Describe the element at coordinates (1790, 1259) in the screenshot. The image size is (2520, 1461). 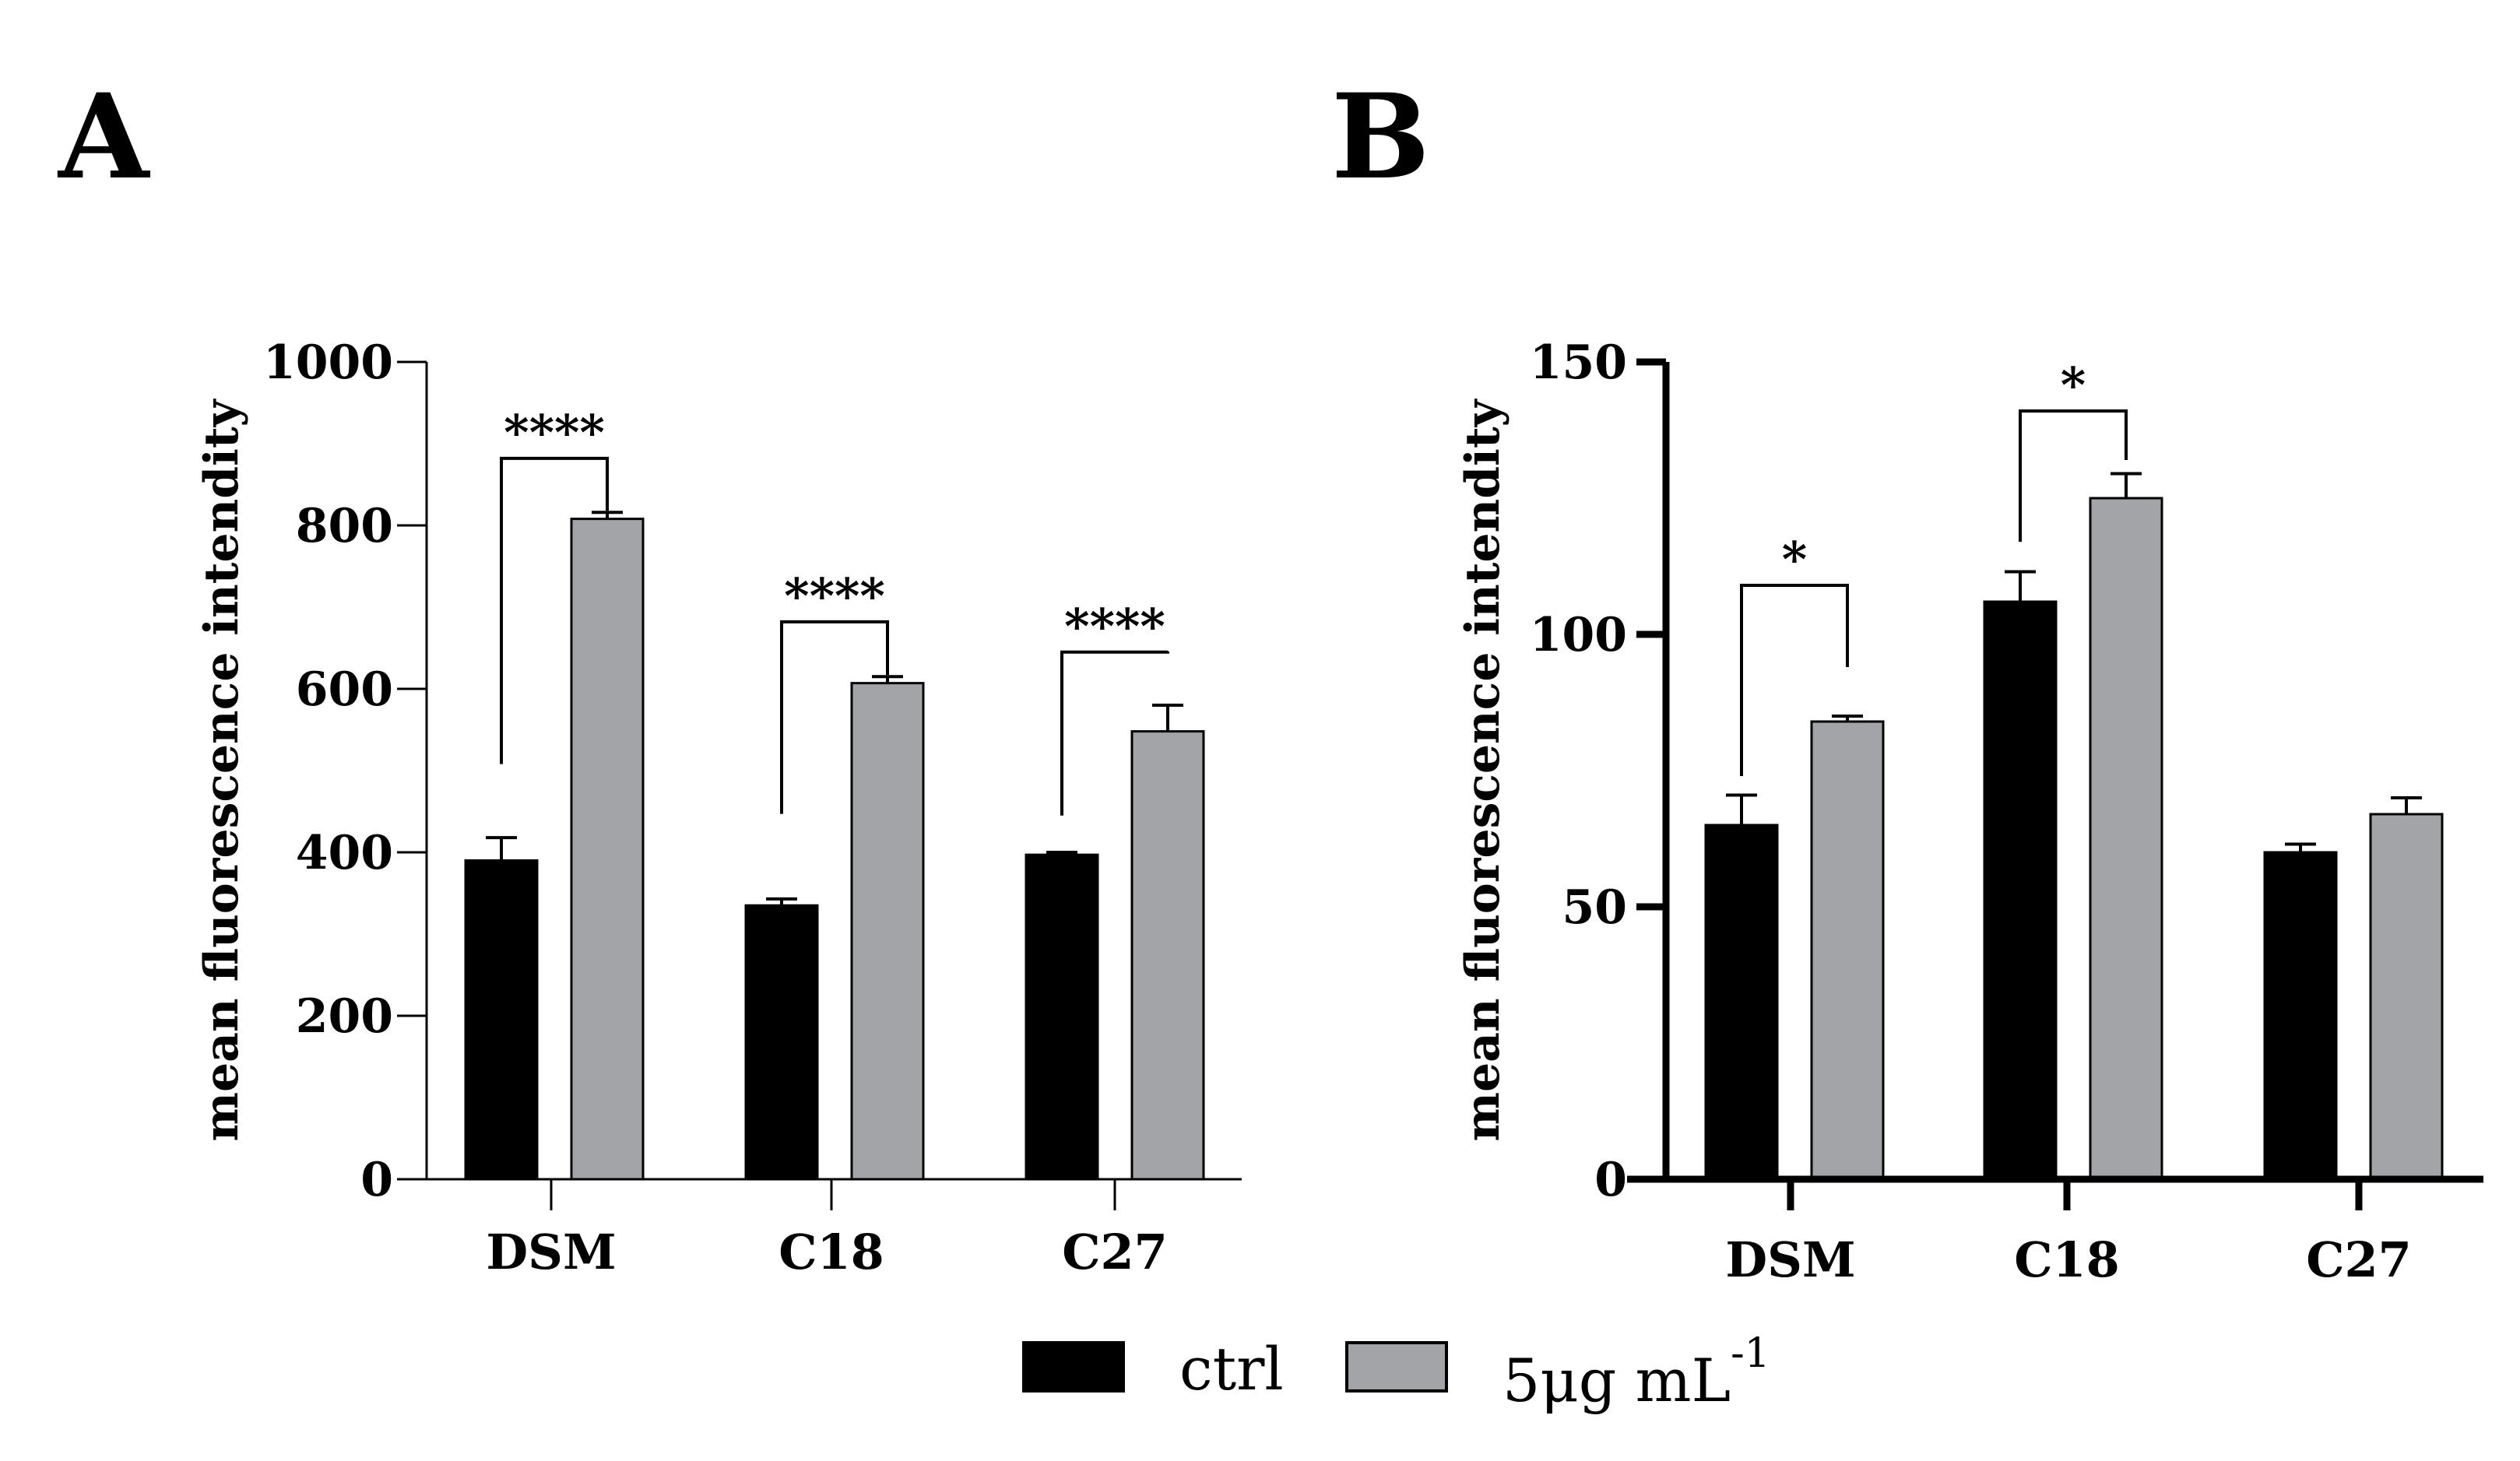
I see `x-tick-label-b-dsm: DSM` at that location.